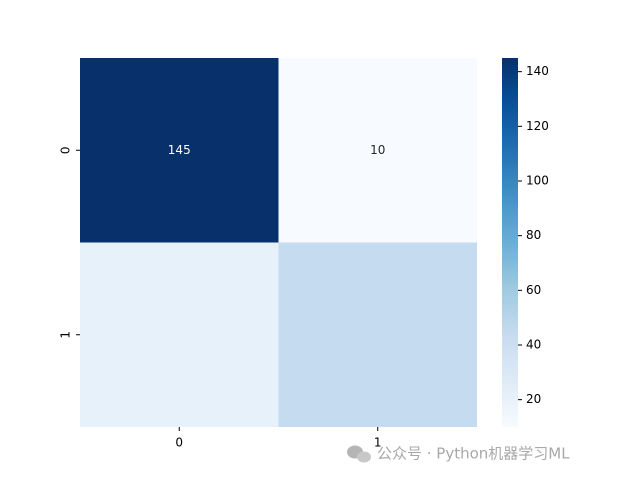 The height and width of the screenshot is (480, 640). I want to click on colorbar-tick-label: 20, so click(533, 399).